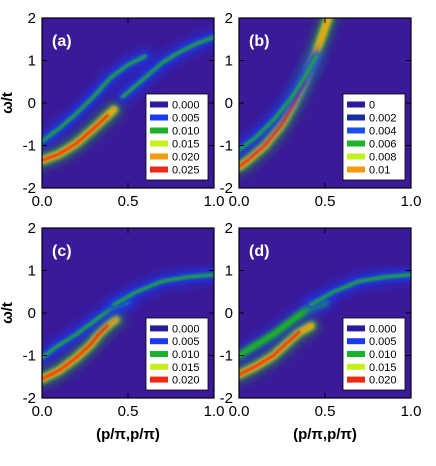  I want to click on legend-label: 0.008, so click(383, 158).